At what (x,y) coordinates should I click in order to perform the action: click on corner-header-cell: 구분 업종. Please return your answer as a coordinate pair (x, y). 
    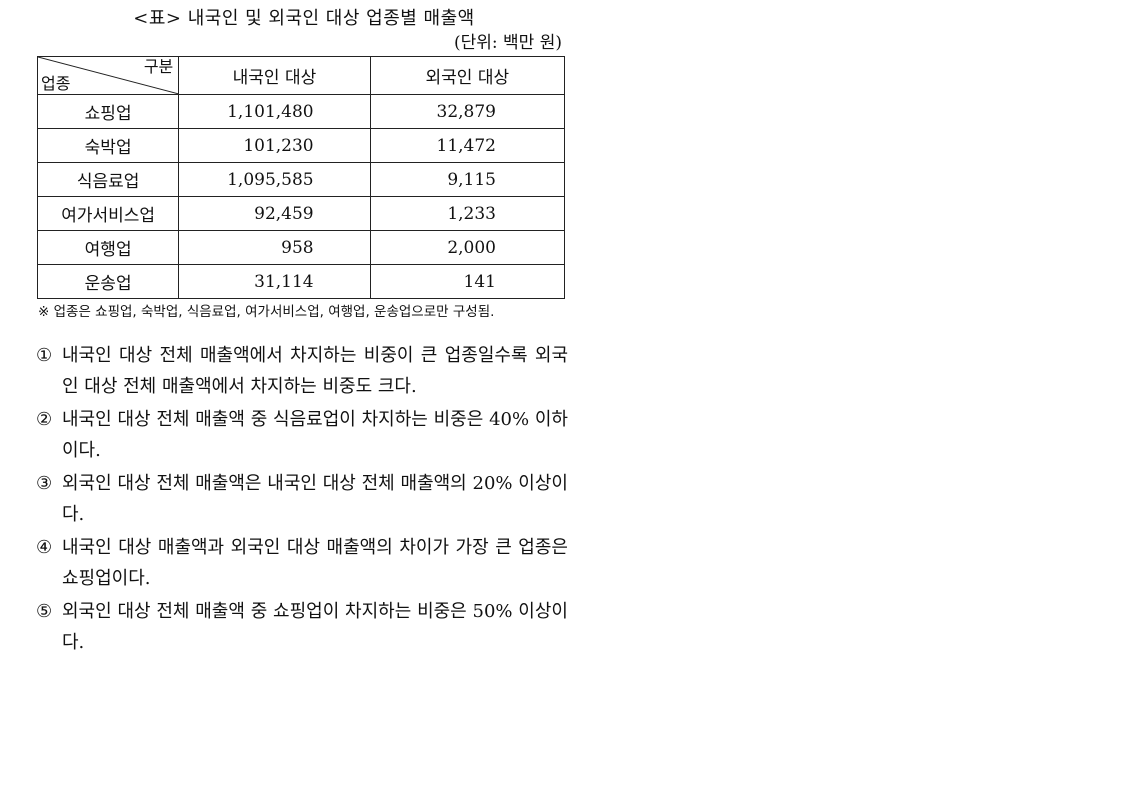
    Looking at the image, I should click on (108, 75).